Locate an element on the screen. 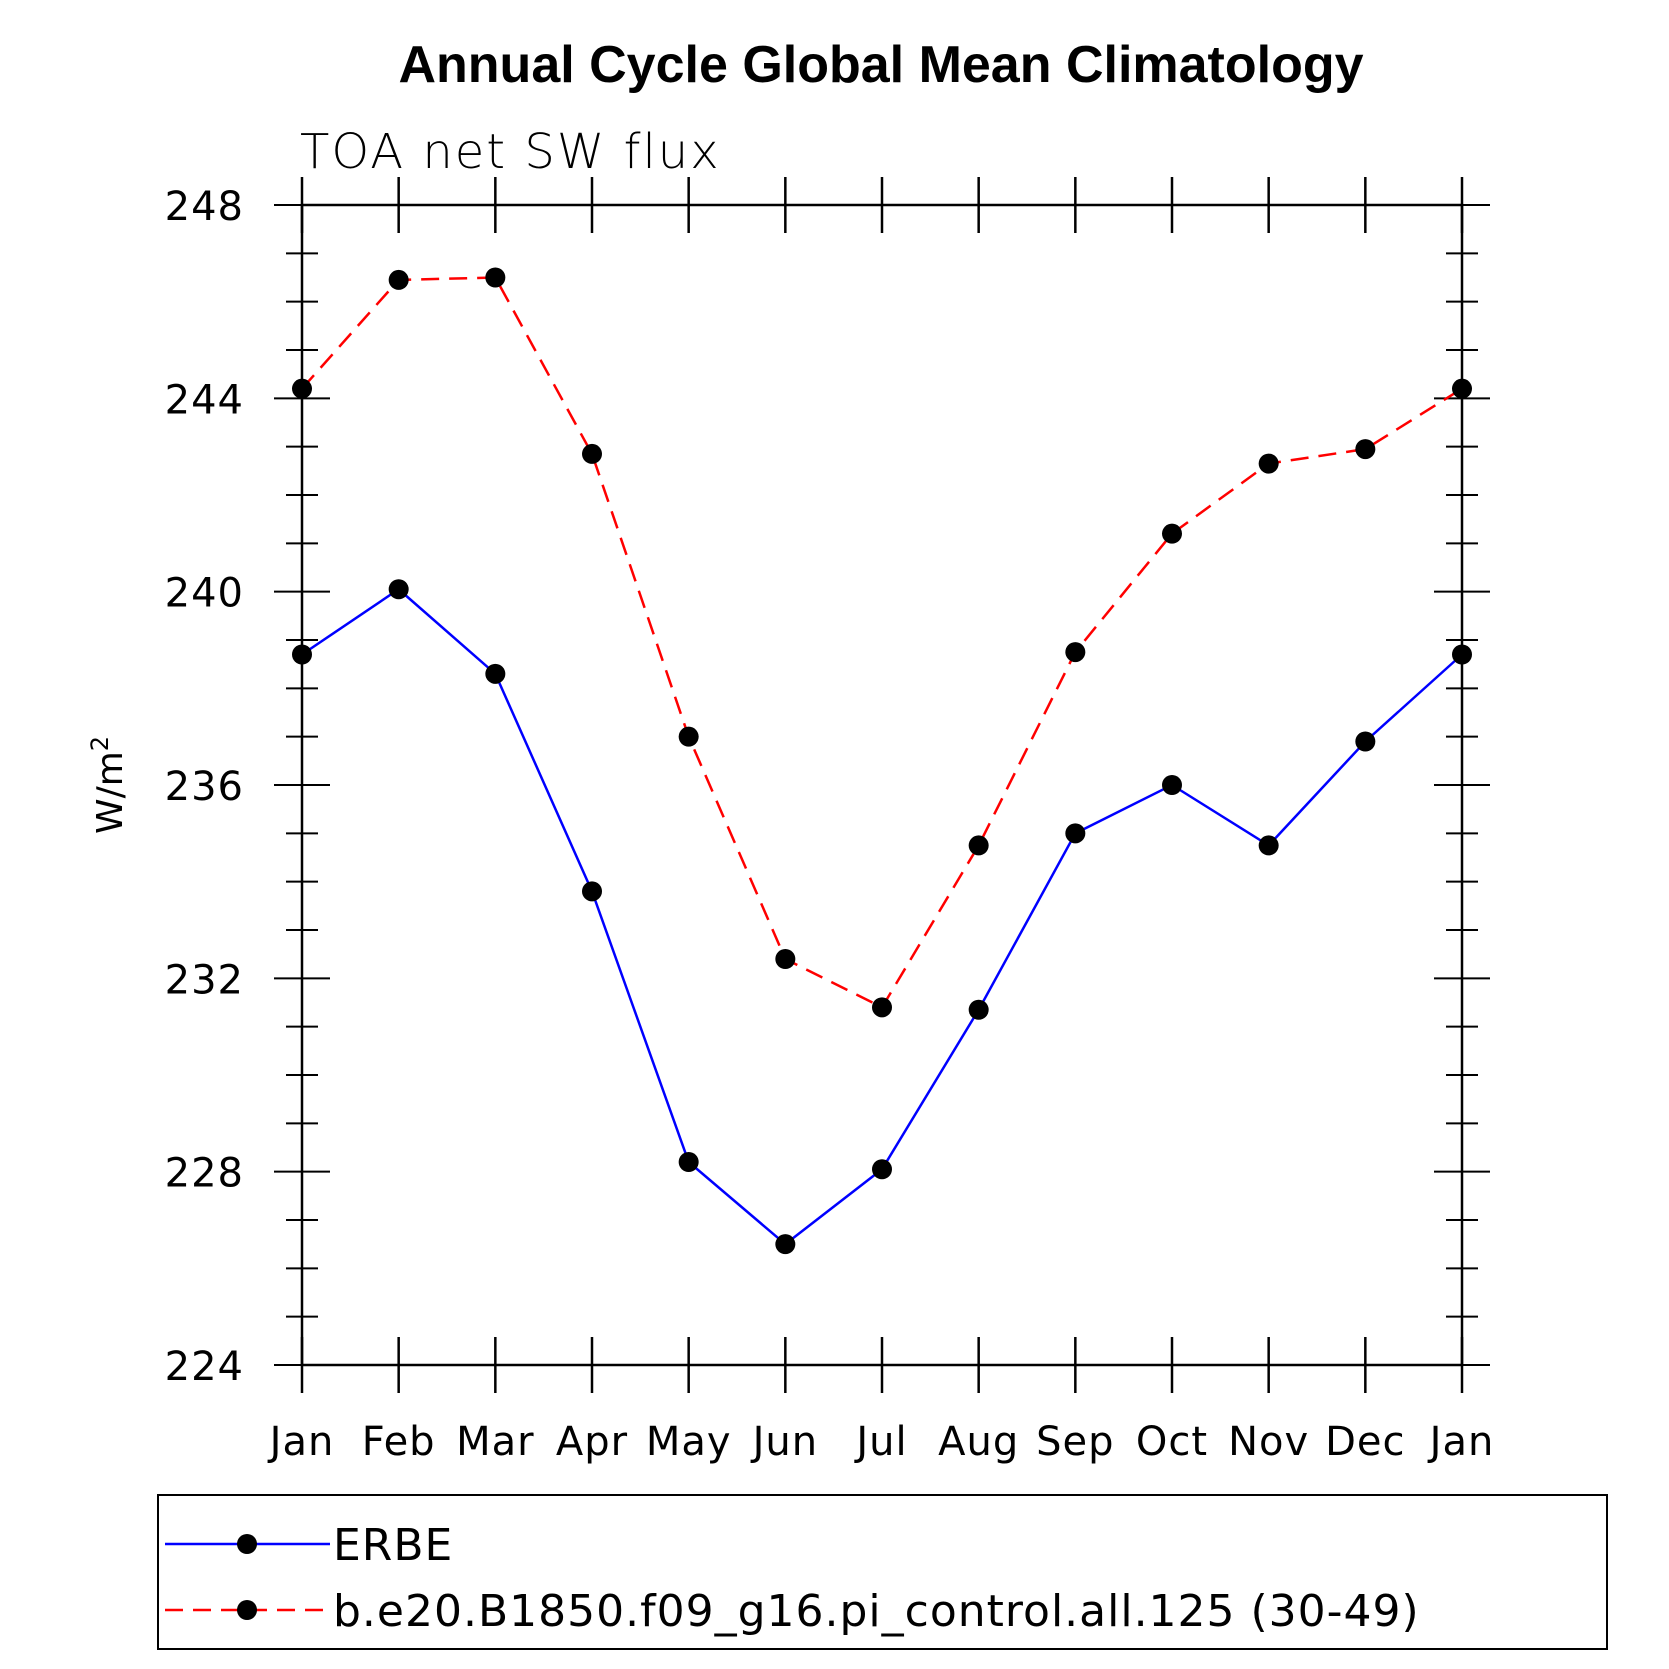 The width and height of the screenshot is (1669, 1669). x-tick-label: Aug is located at coordinates (978, 1442).